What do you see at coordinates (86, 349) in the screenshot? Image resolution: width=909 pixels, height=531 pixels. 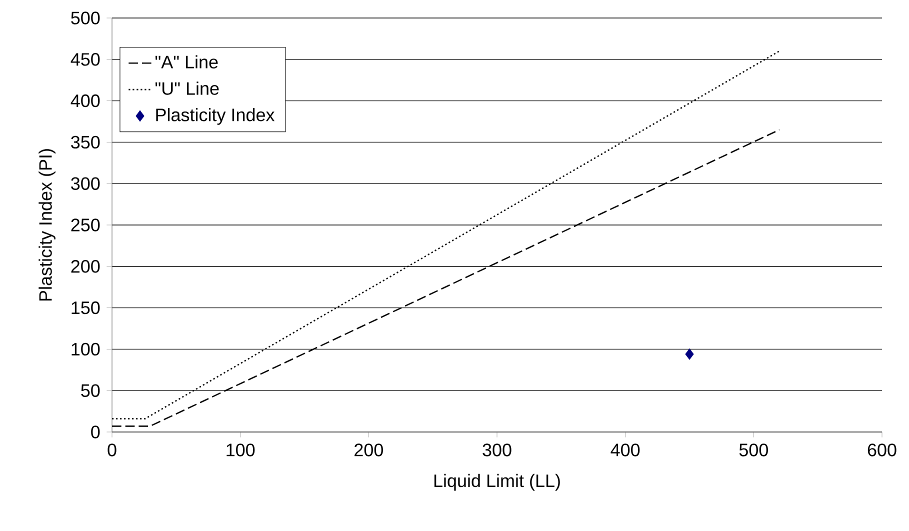 I see `y-tick-label: 100` at bounding box center [86, 349].